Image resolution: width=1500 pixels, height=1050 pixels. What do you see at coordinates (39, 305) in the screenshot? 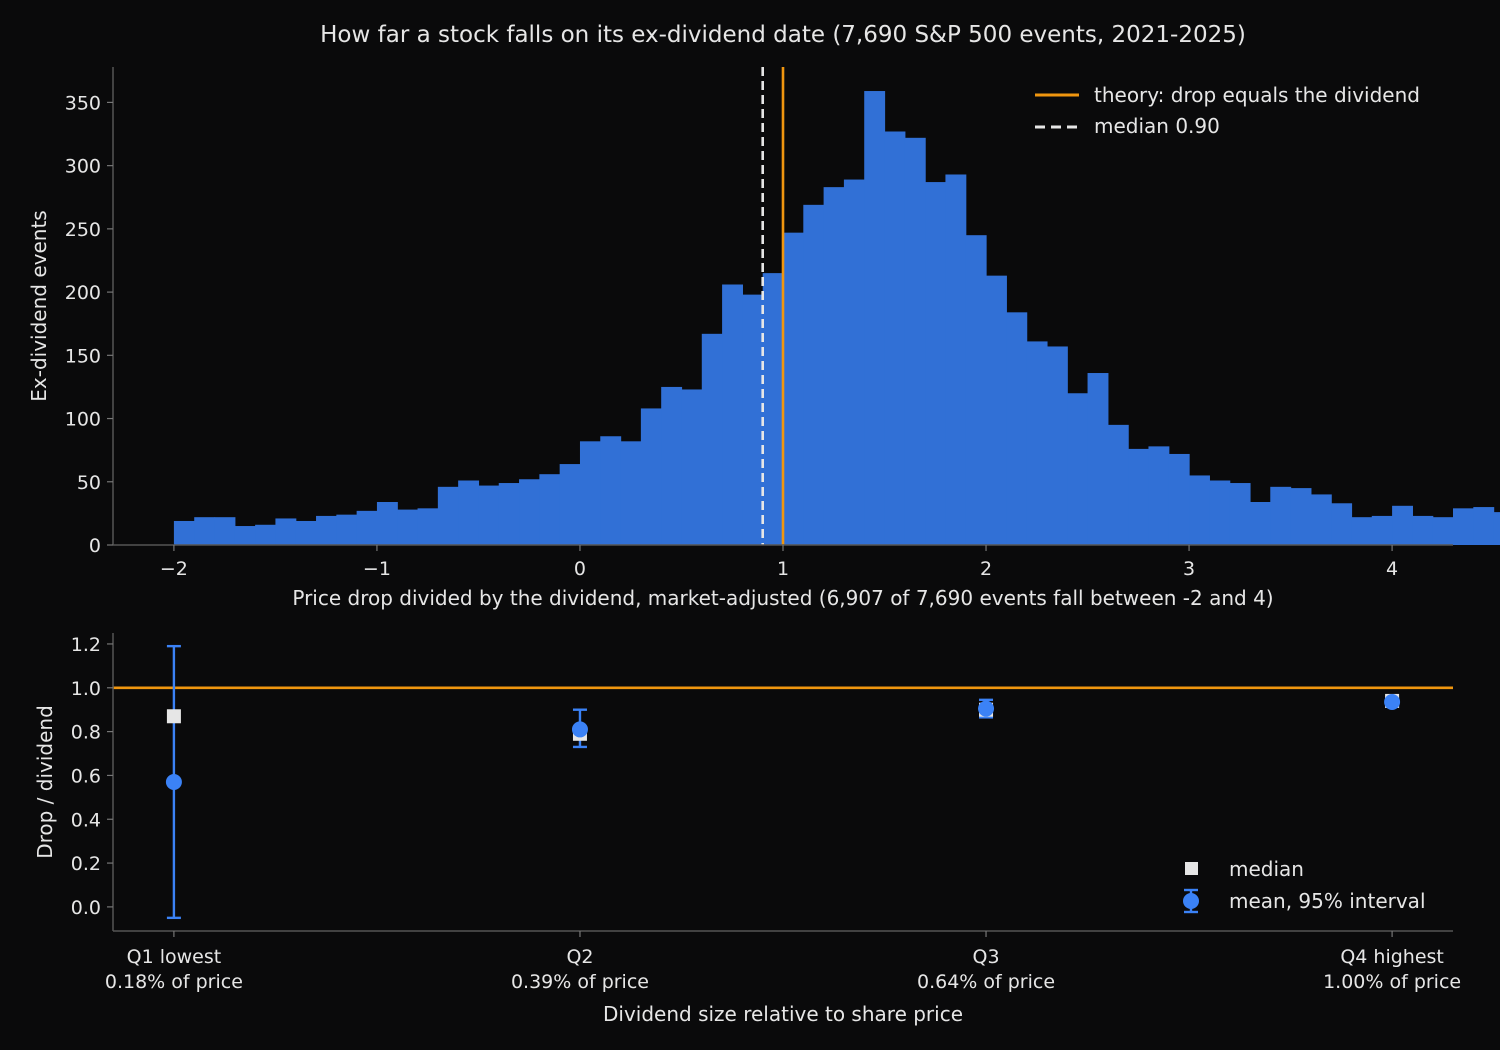
I see `histogram-y-axis-title: Ex-dividend events` at bounding box center [39, 305].